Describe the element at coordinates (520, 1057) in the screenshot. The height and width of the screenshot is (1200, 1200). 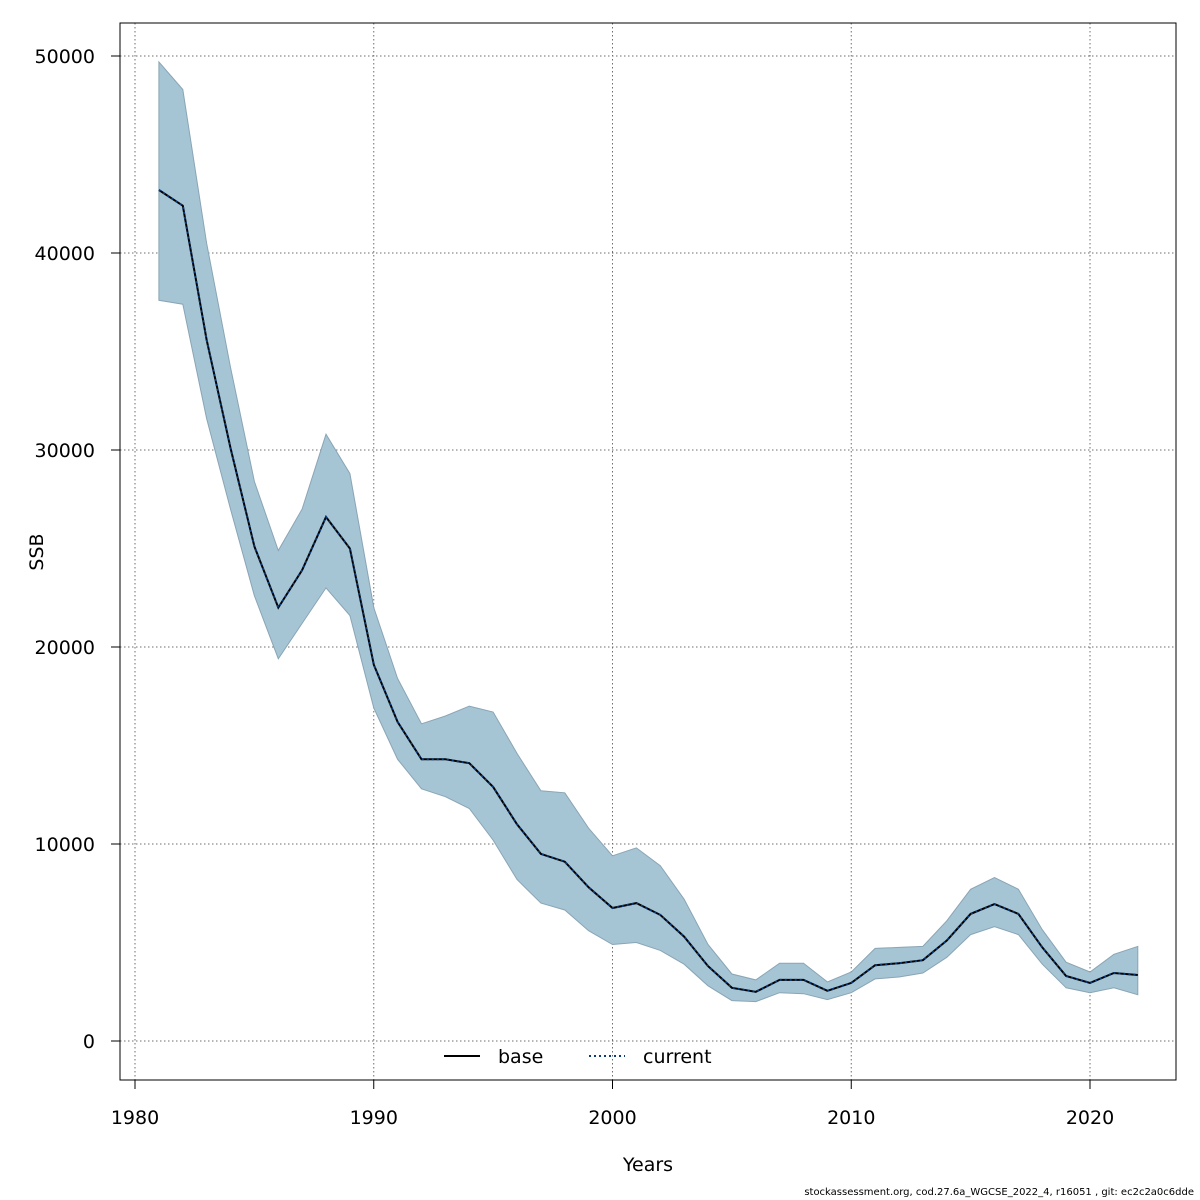
I see `legend-label-base: base` at that location.